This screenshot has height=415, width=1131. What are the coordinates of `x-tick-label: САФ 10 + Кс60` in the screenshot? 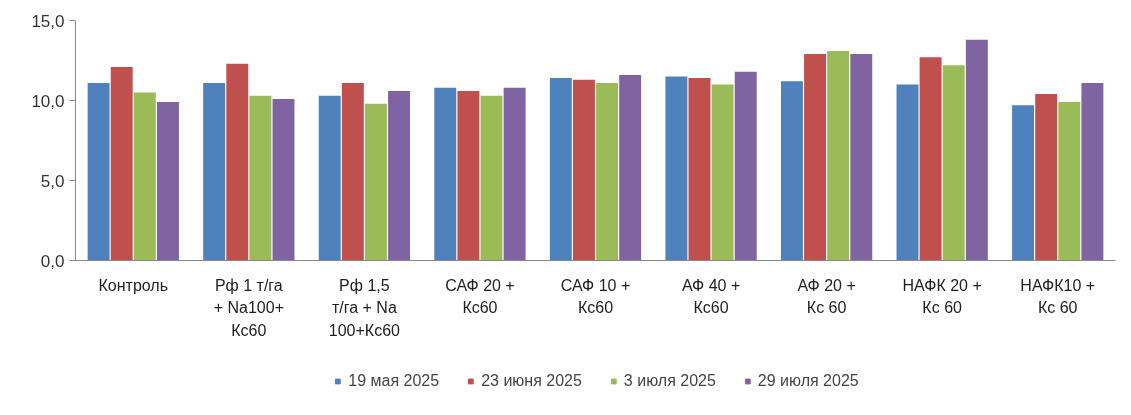 It's located at (595, 297).